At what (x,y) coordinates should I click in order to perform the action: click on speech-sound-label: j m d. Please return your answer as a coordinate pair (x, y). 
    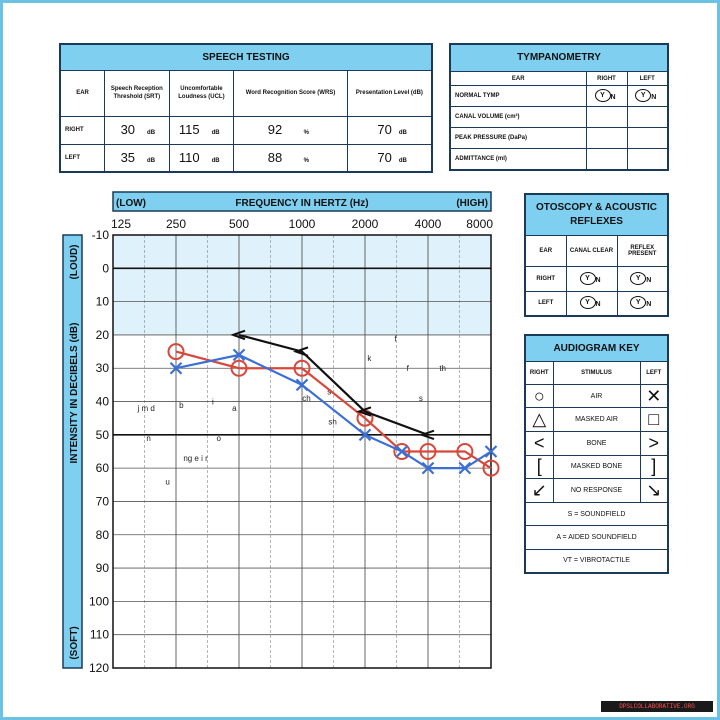
    Looking at the image, I should click on (145, 408).